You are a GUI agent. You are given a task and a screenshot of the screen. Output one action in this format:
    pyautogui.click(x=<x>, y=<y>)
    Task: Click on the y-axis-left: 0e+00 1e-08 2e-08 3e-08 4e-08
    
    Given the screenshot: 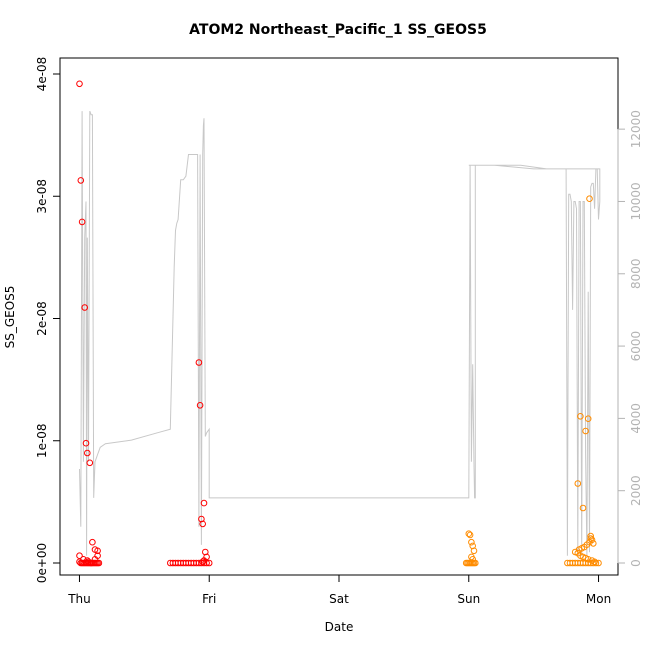 What is the action you would take?
    pyautogui.click(x=48, y=320)
    